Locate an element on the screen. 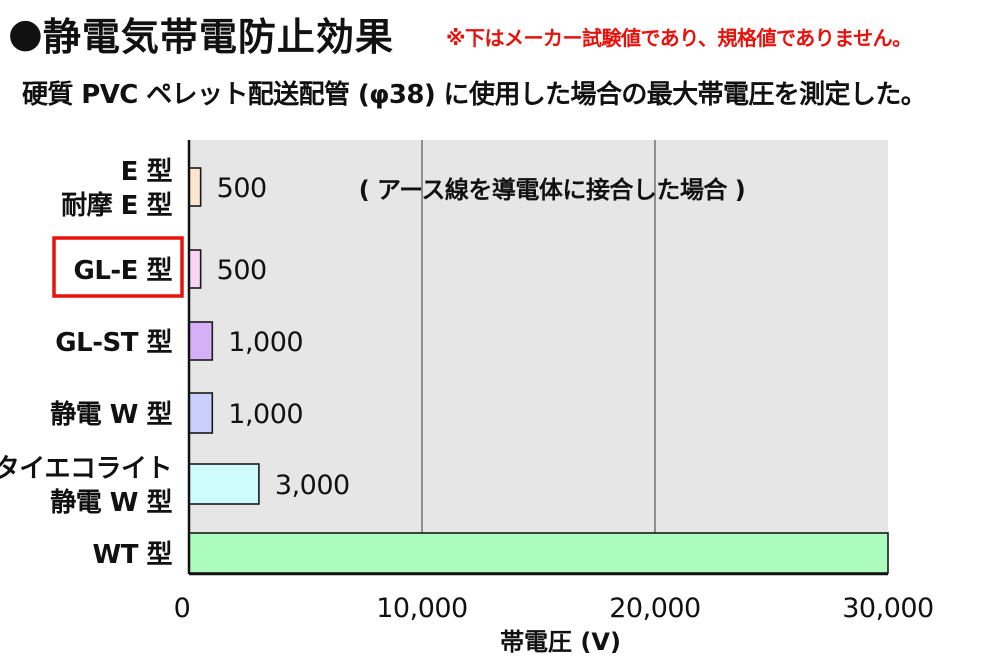 Image resolution: width=1000 pixels, height=668 pixels. disclaimer-note: ※下はメーカー試験値であり、規格値でありません。 is located at coordinates (679, 38).